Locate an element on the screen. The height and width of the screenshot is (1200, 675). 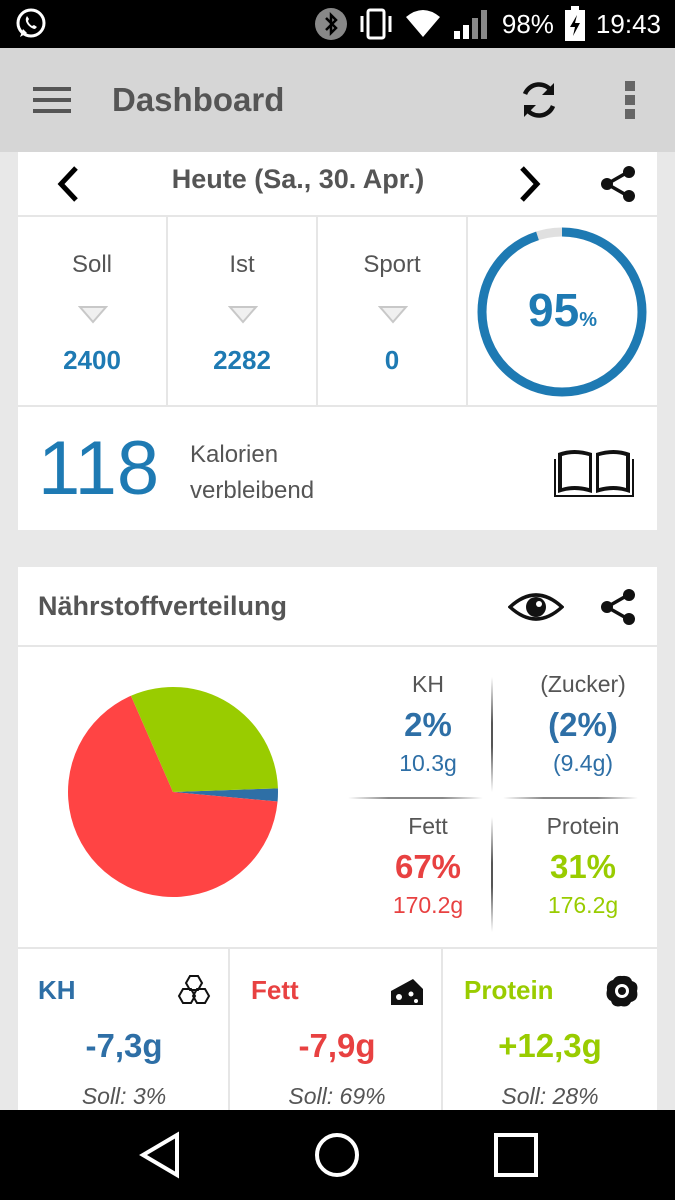
clock: 19:43 is located at coordinates (628, 23).